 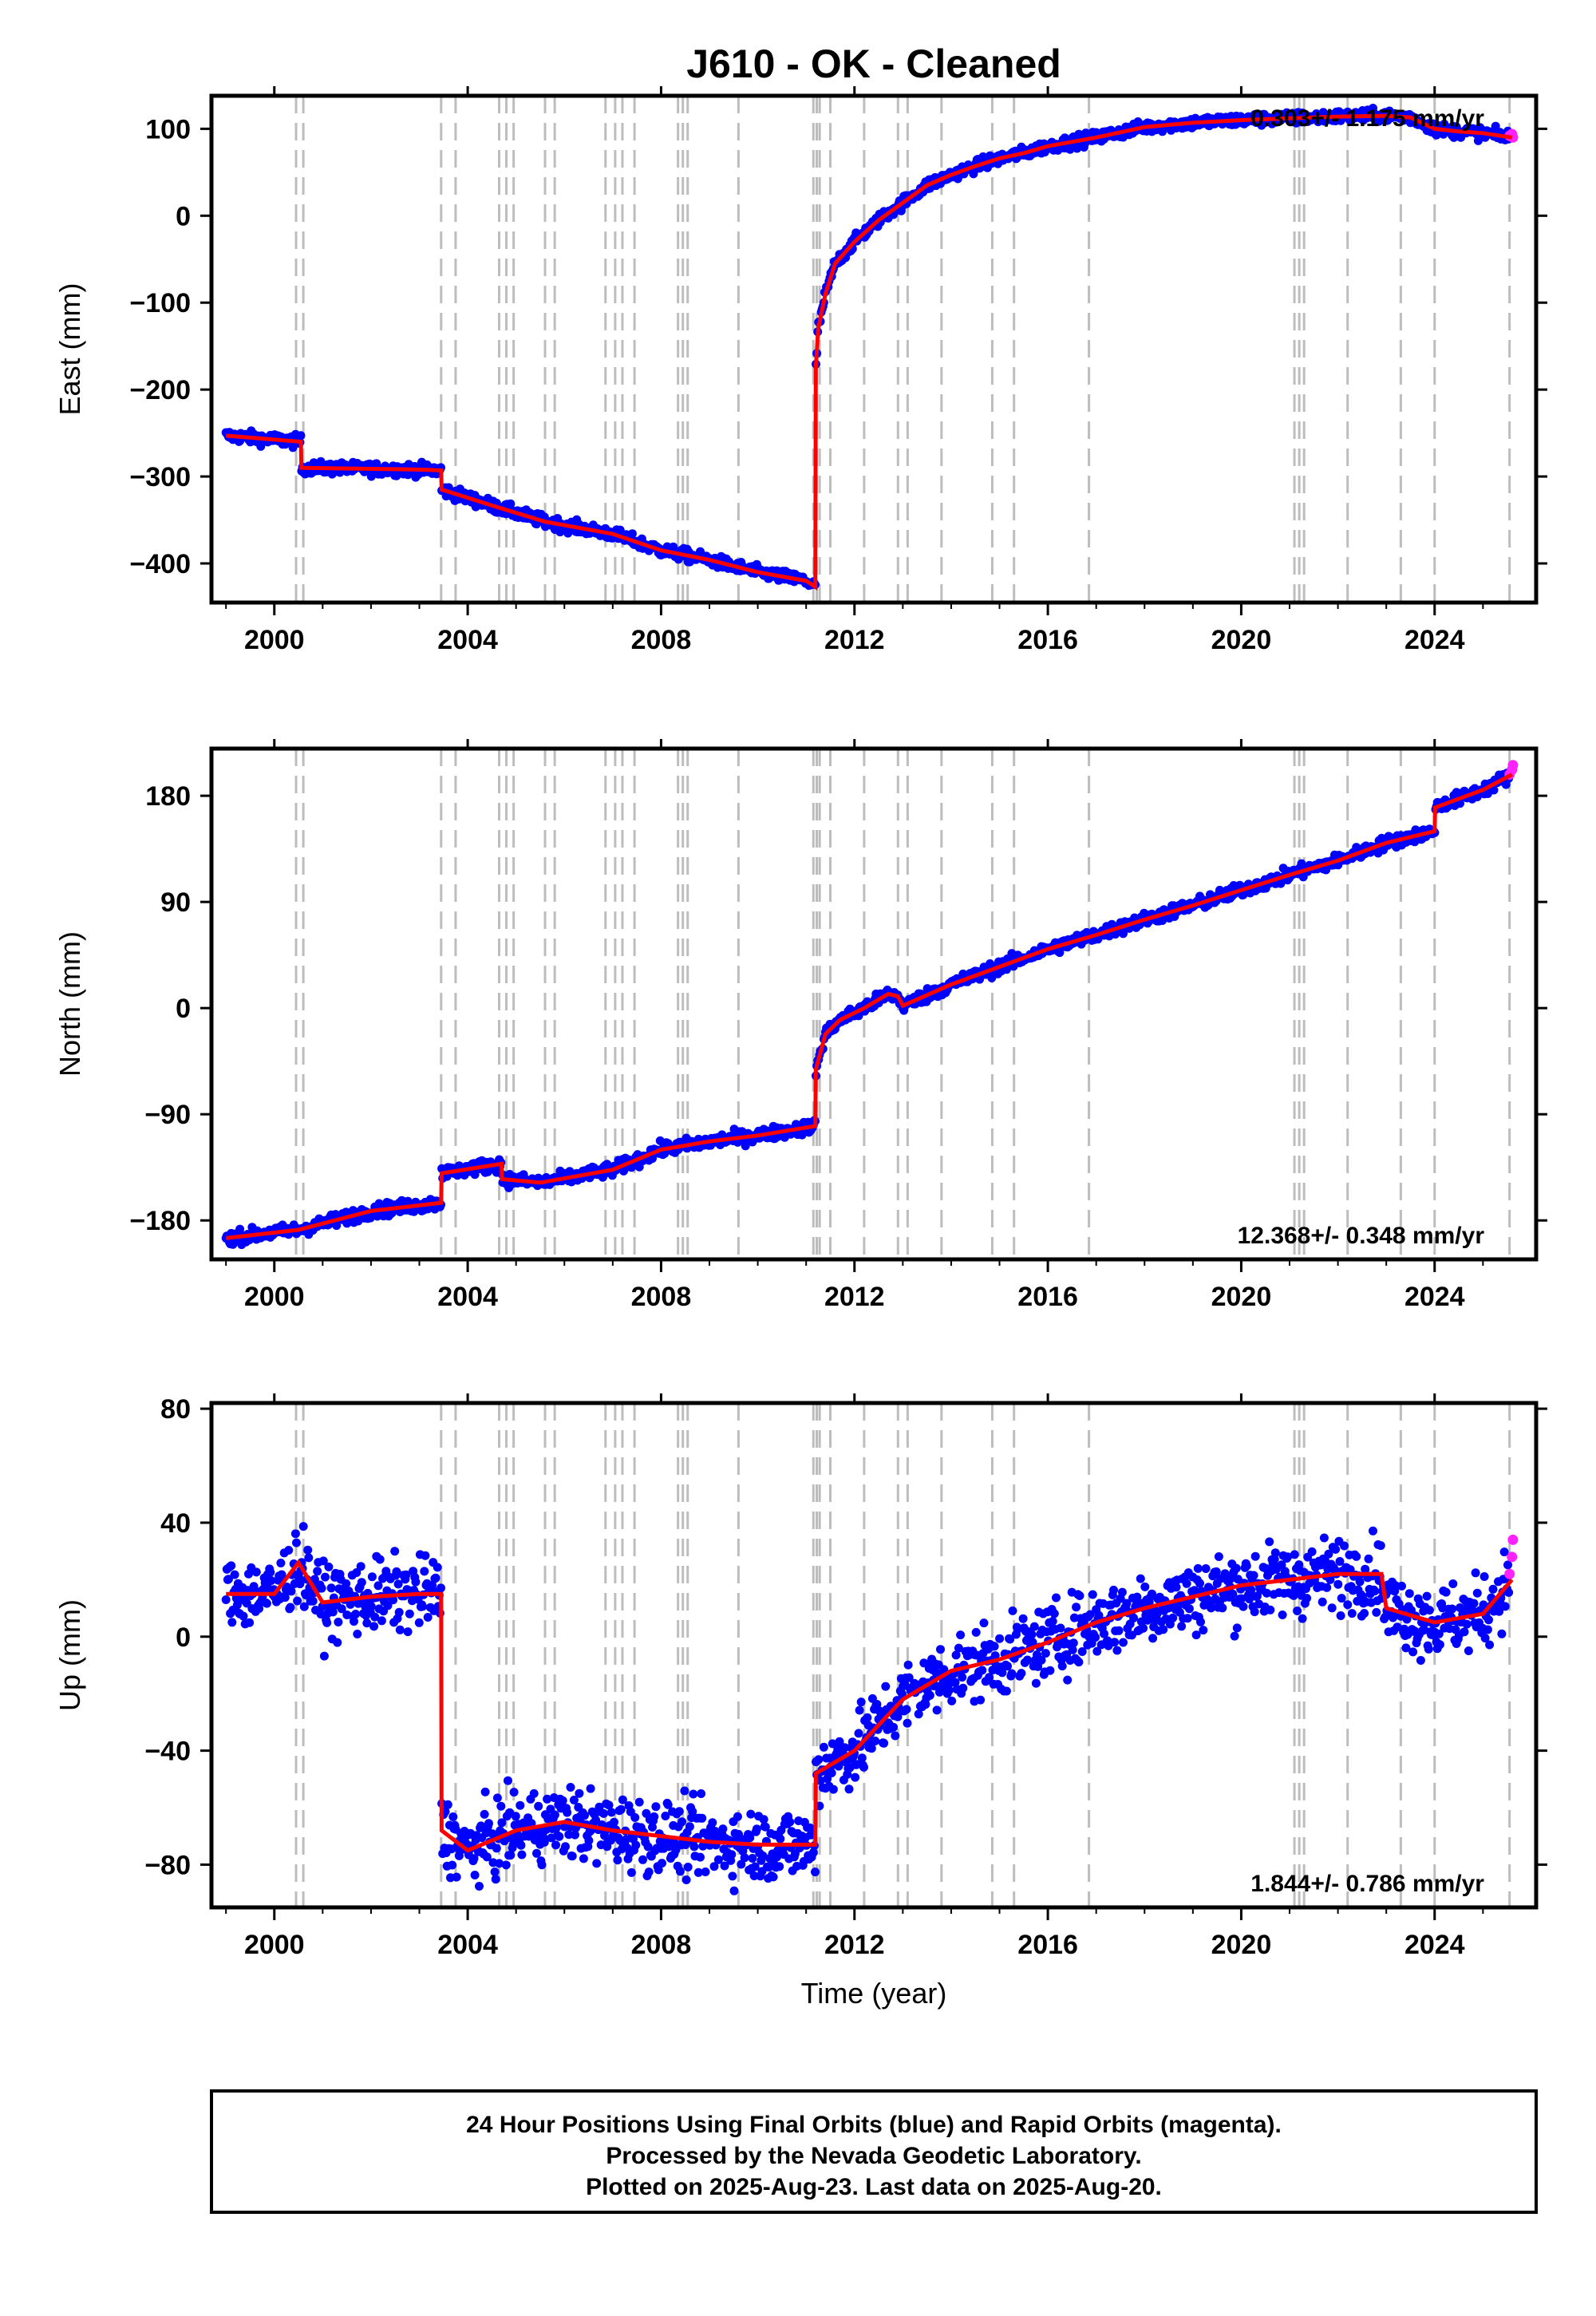 What do you see at coordinates (160, 1221) in the screenshot?
I see `y-tick-label: −180` at bounding box center [160, 1221].